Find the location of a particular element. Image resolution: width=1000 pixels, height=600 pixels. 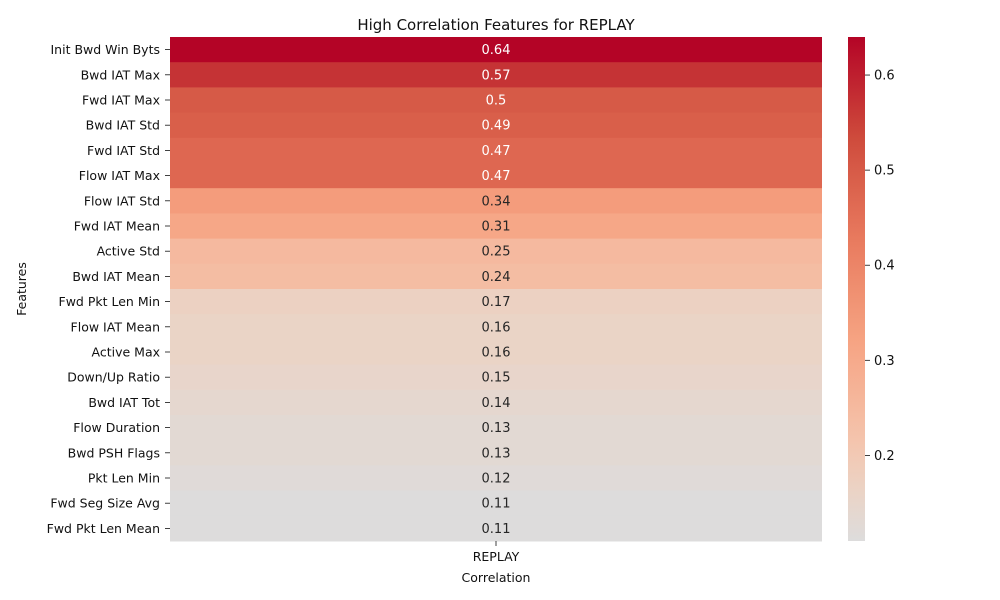

cell-value-label: 0.25 is located at coordinates (496, 252).